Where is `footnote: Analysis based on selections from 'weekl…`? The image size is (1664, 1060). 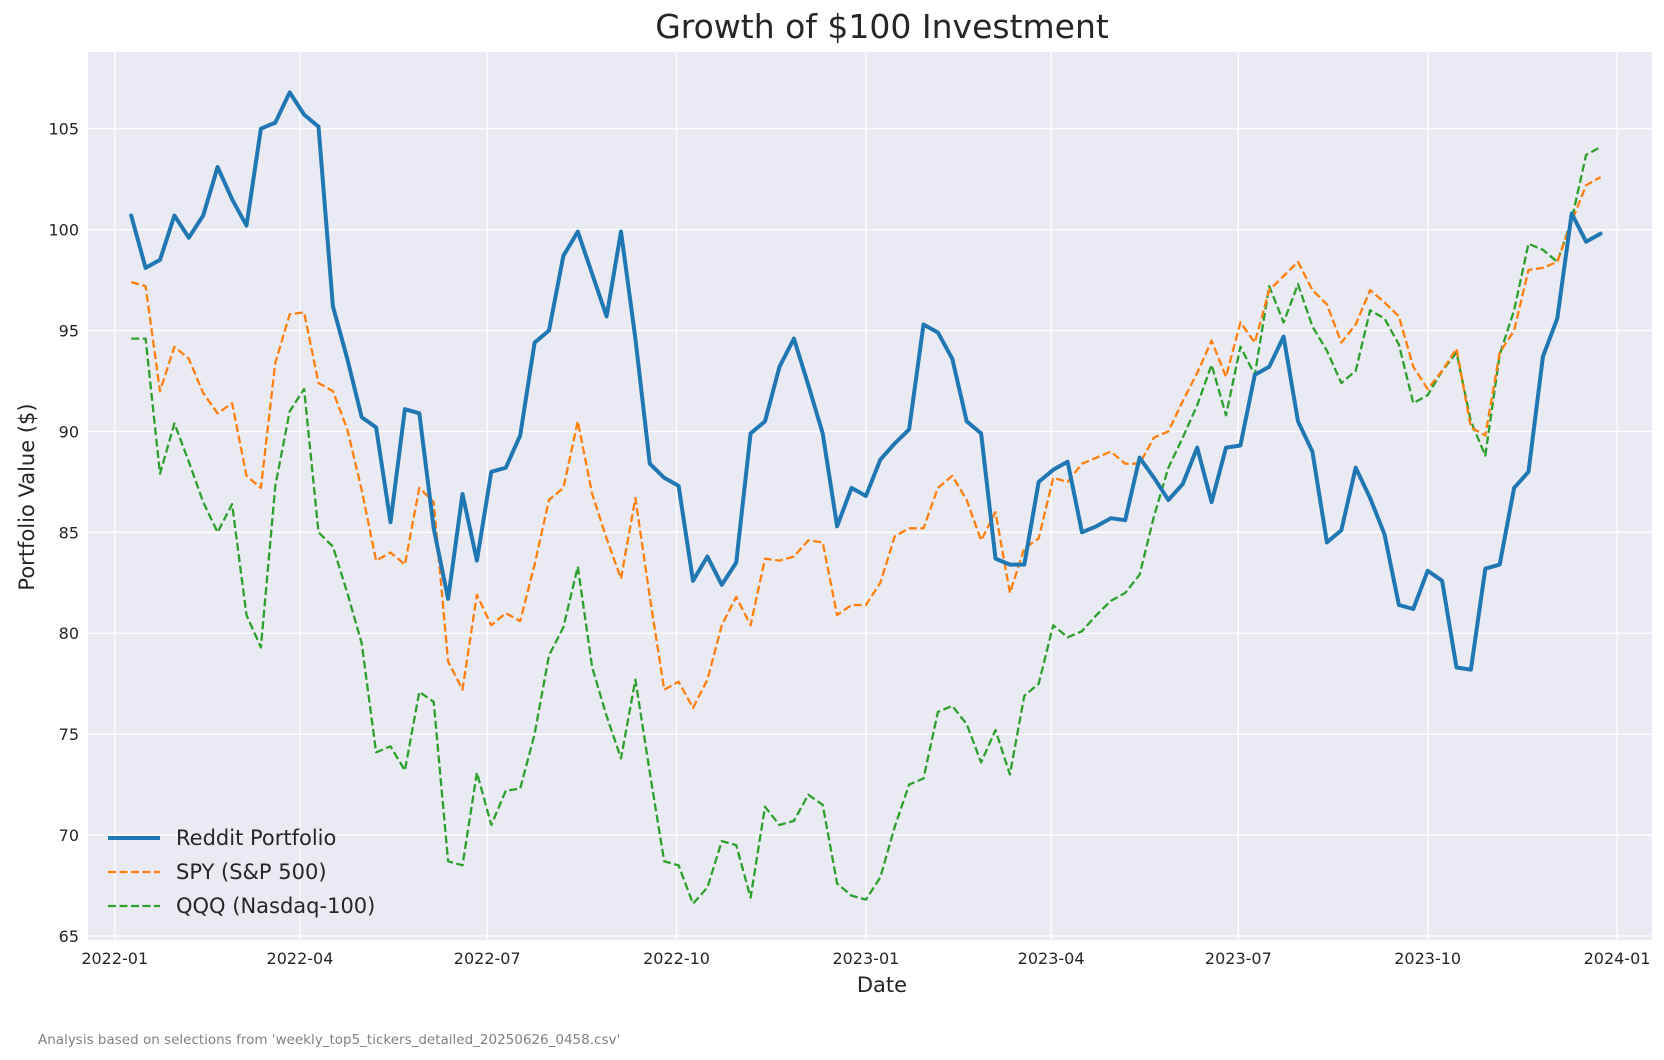 footnote: Analysis based on selections from 'weekl… is located at coordinates (329, 1040).